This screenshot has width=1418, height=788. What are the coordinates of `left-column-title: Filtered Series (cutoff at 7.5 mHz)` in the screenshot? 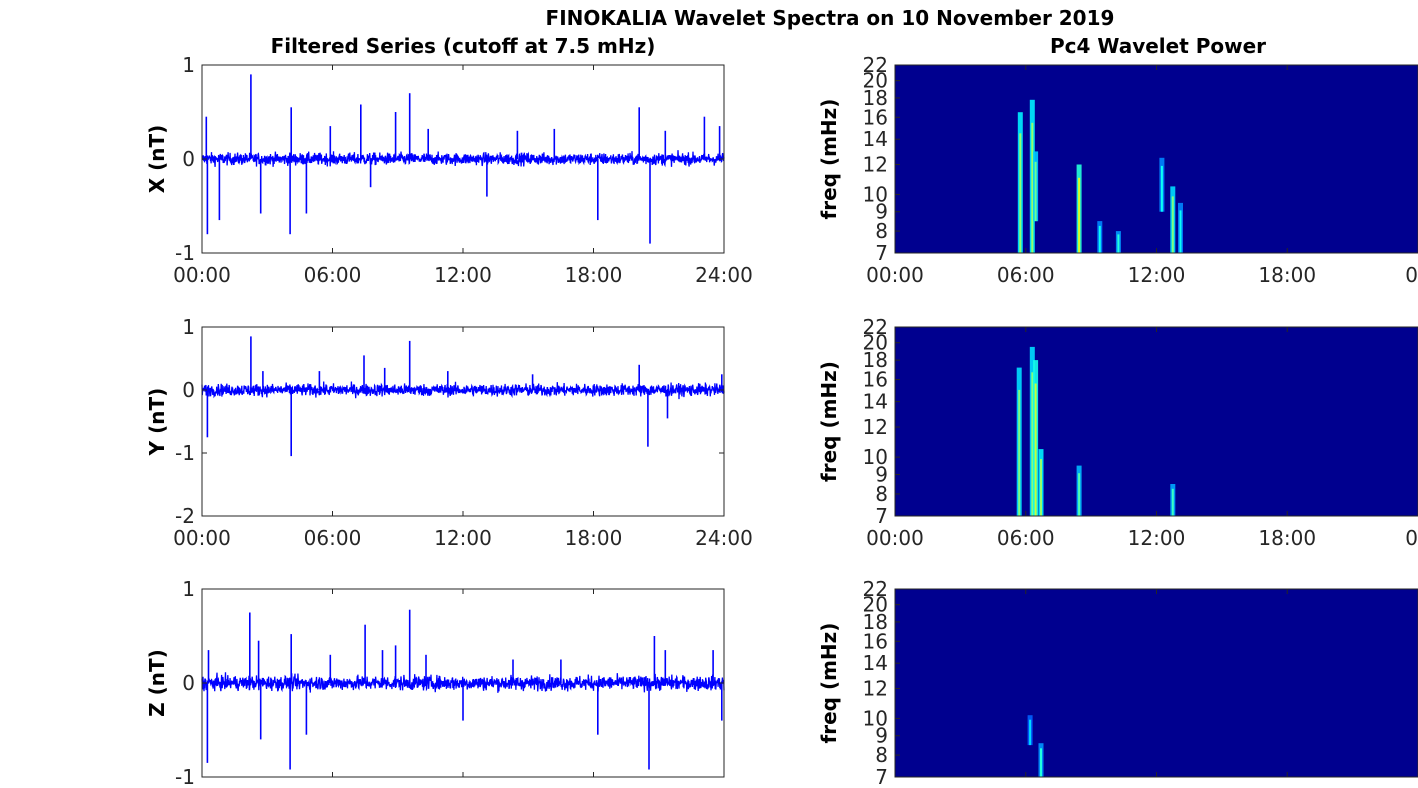 It's located at (463, 46).